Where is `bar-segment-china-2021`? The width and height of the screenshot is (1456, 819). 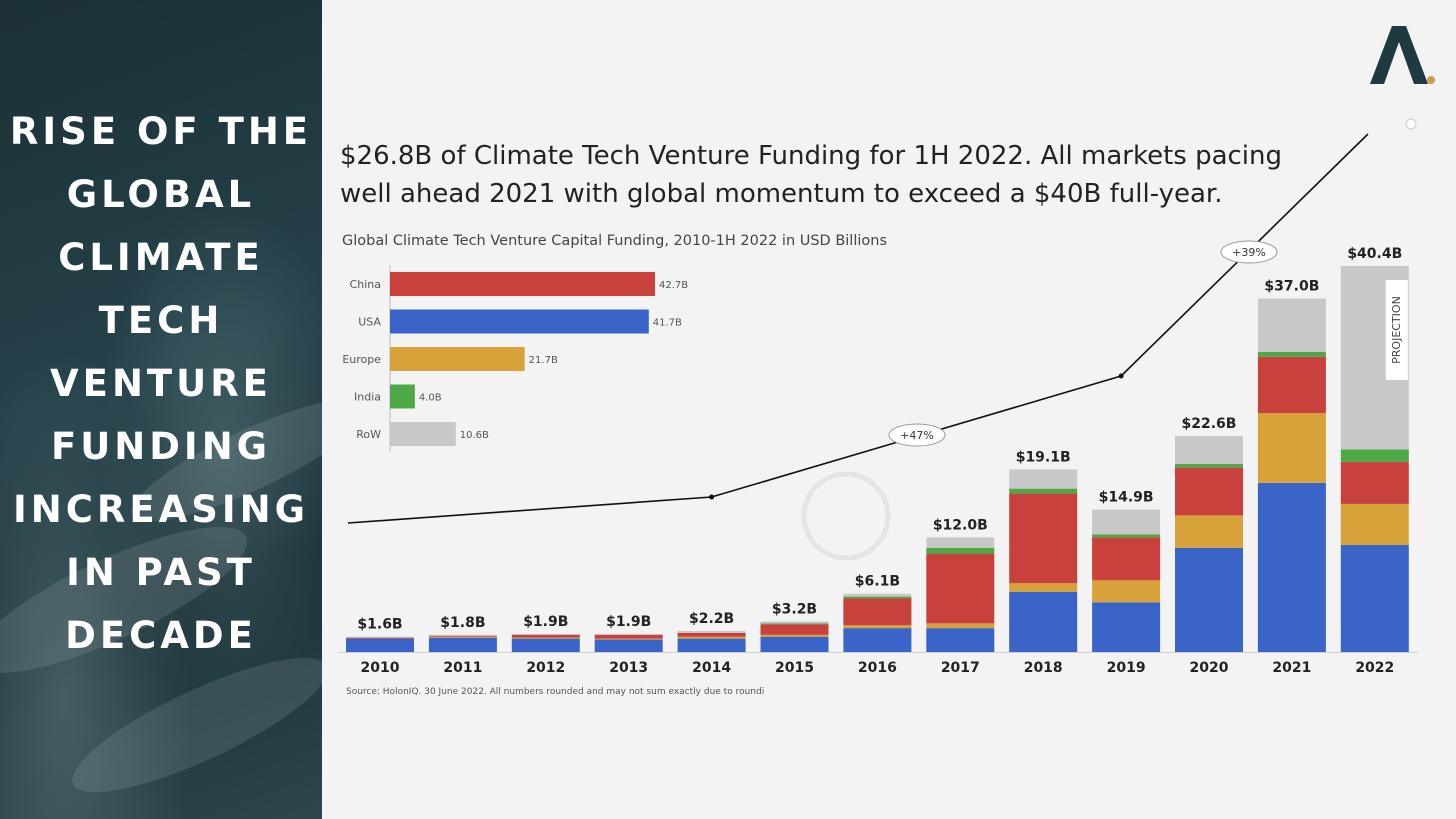
bar-segment-china-2021 is located at coordinates (1291, 385).